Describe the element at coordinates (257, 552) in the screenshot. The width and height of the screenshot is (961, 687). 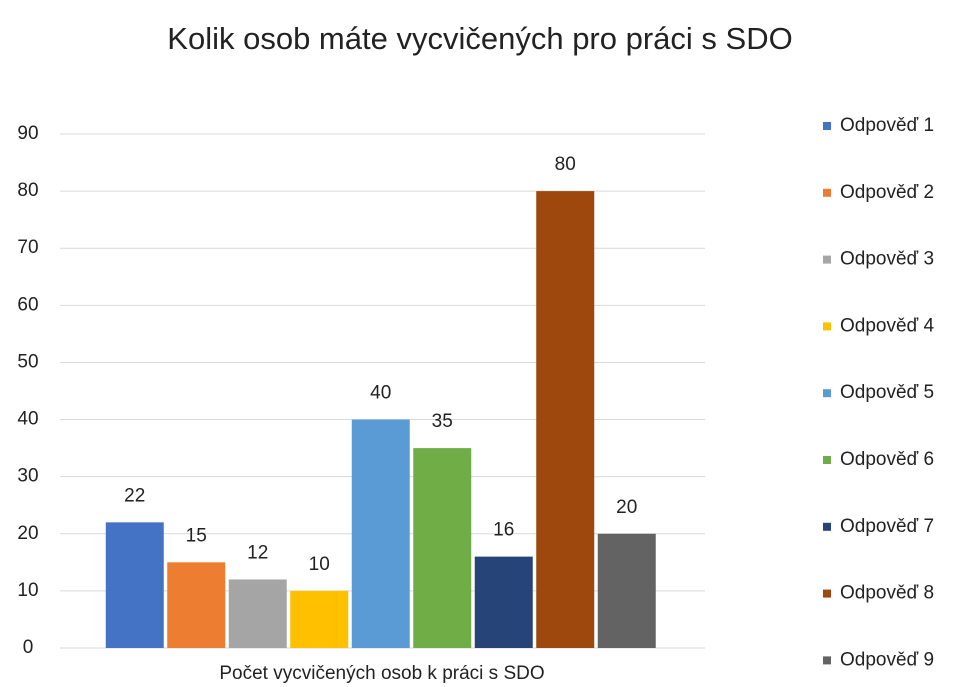
I see `data-label: 12` at that location.